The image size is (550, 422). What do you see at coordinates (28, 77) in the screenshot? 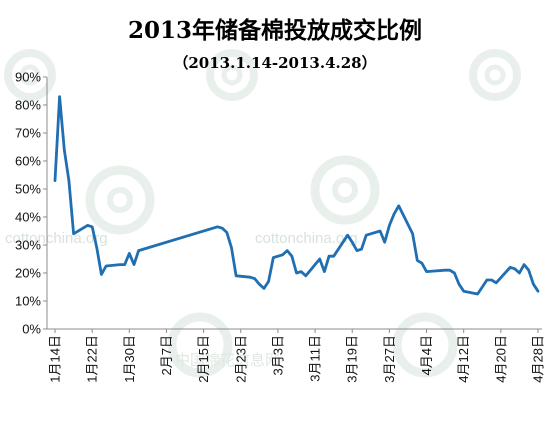
I see `y-tick-label: 90%` at bounding box center [28, 77].